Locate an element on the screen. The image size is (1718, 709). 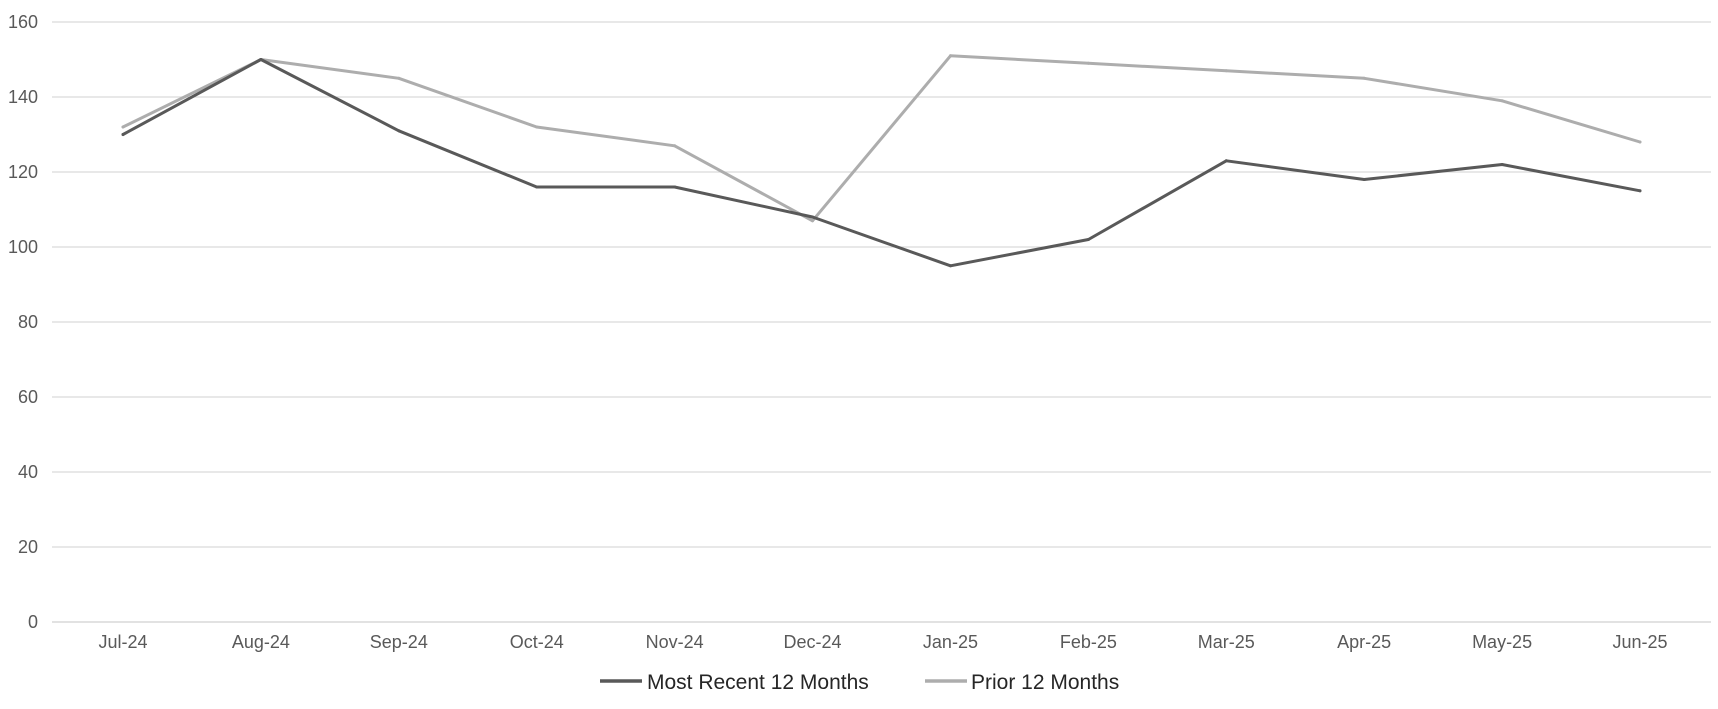
x-tick-label: Dec-24 is located at coordinates (813, 642).